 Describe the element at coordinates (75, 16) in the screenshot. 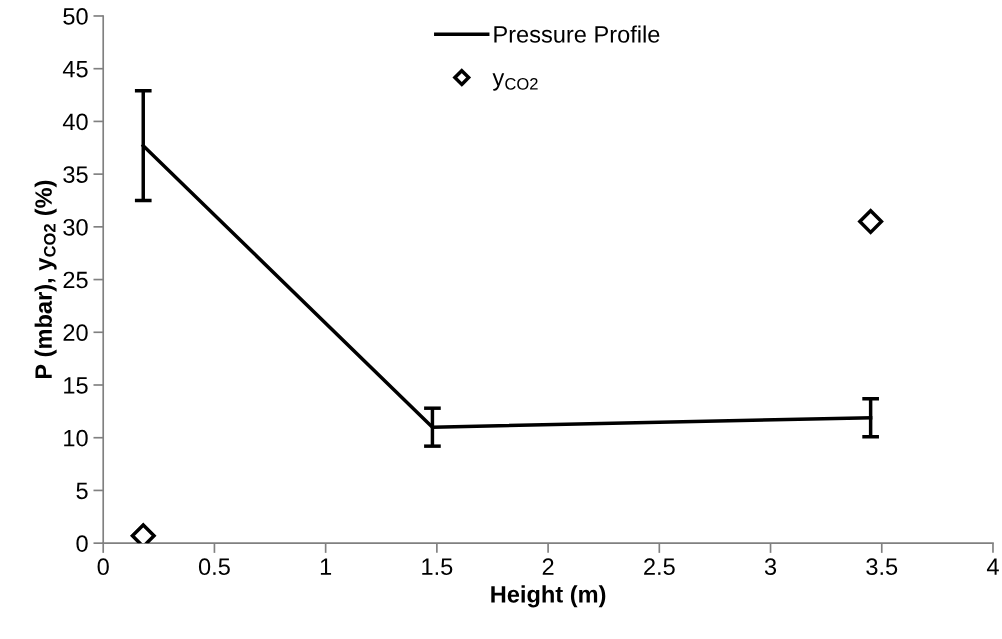

I see `y-tick-label: 50` at that location.